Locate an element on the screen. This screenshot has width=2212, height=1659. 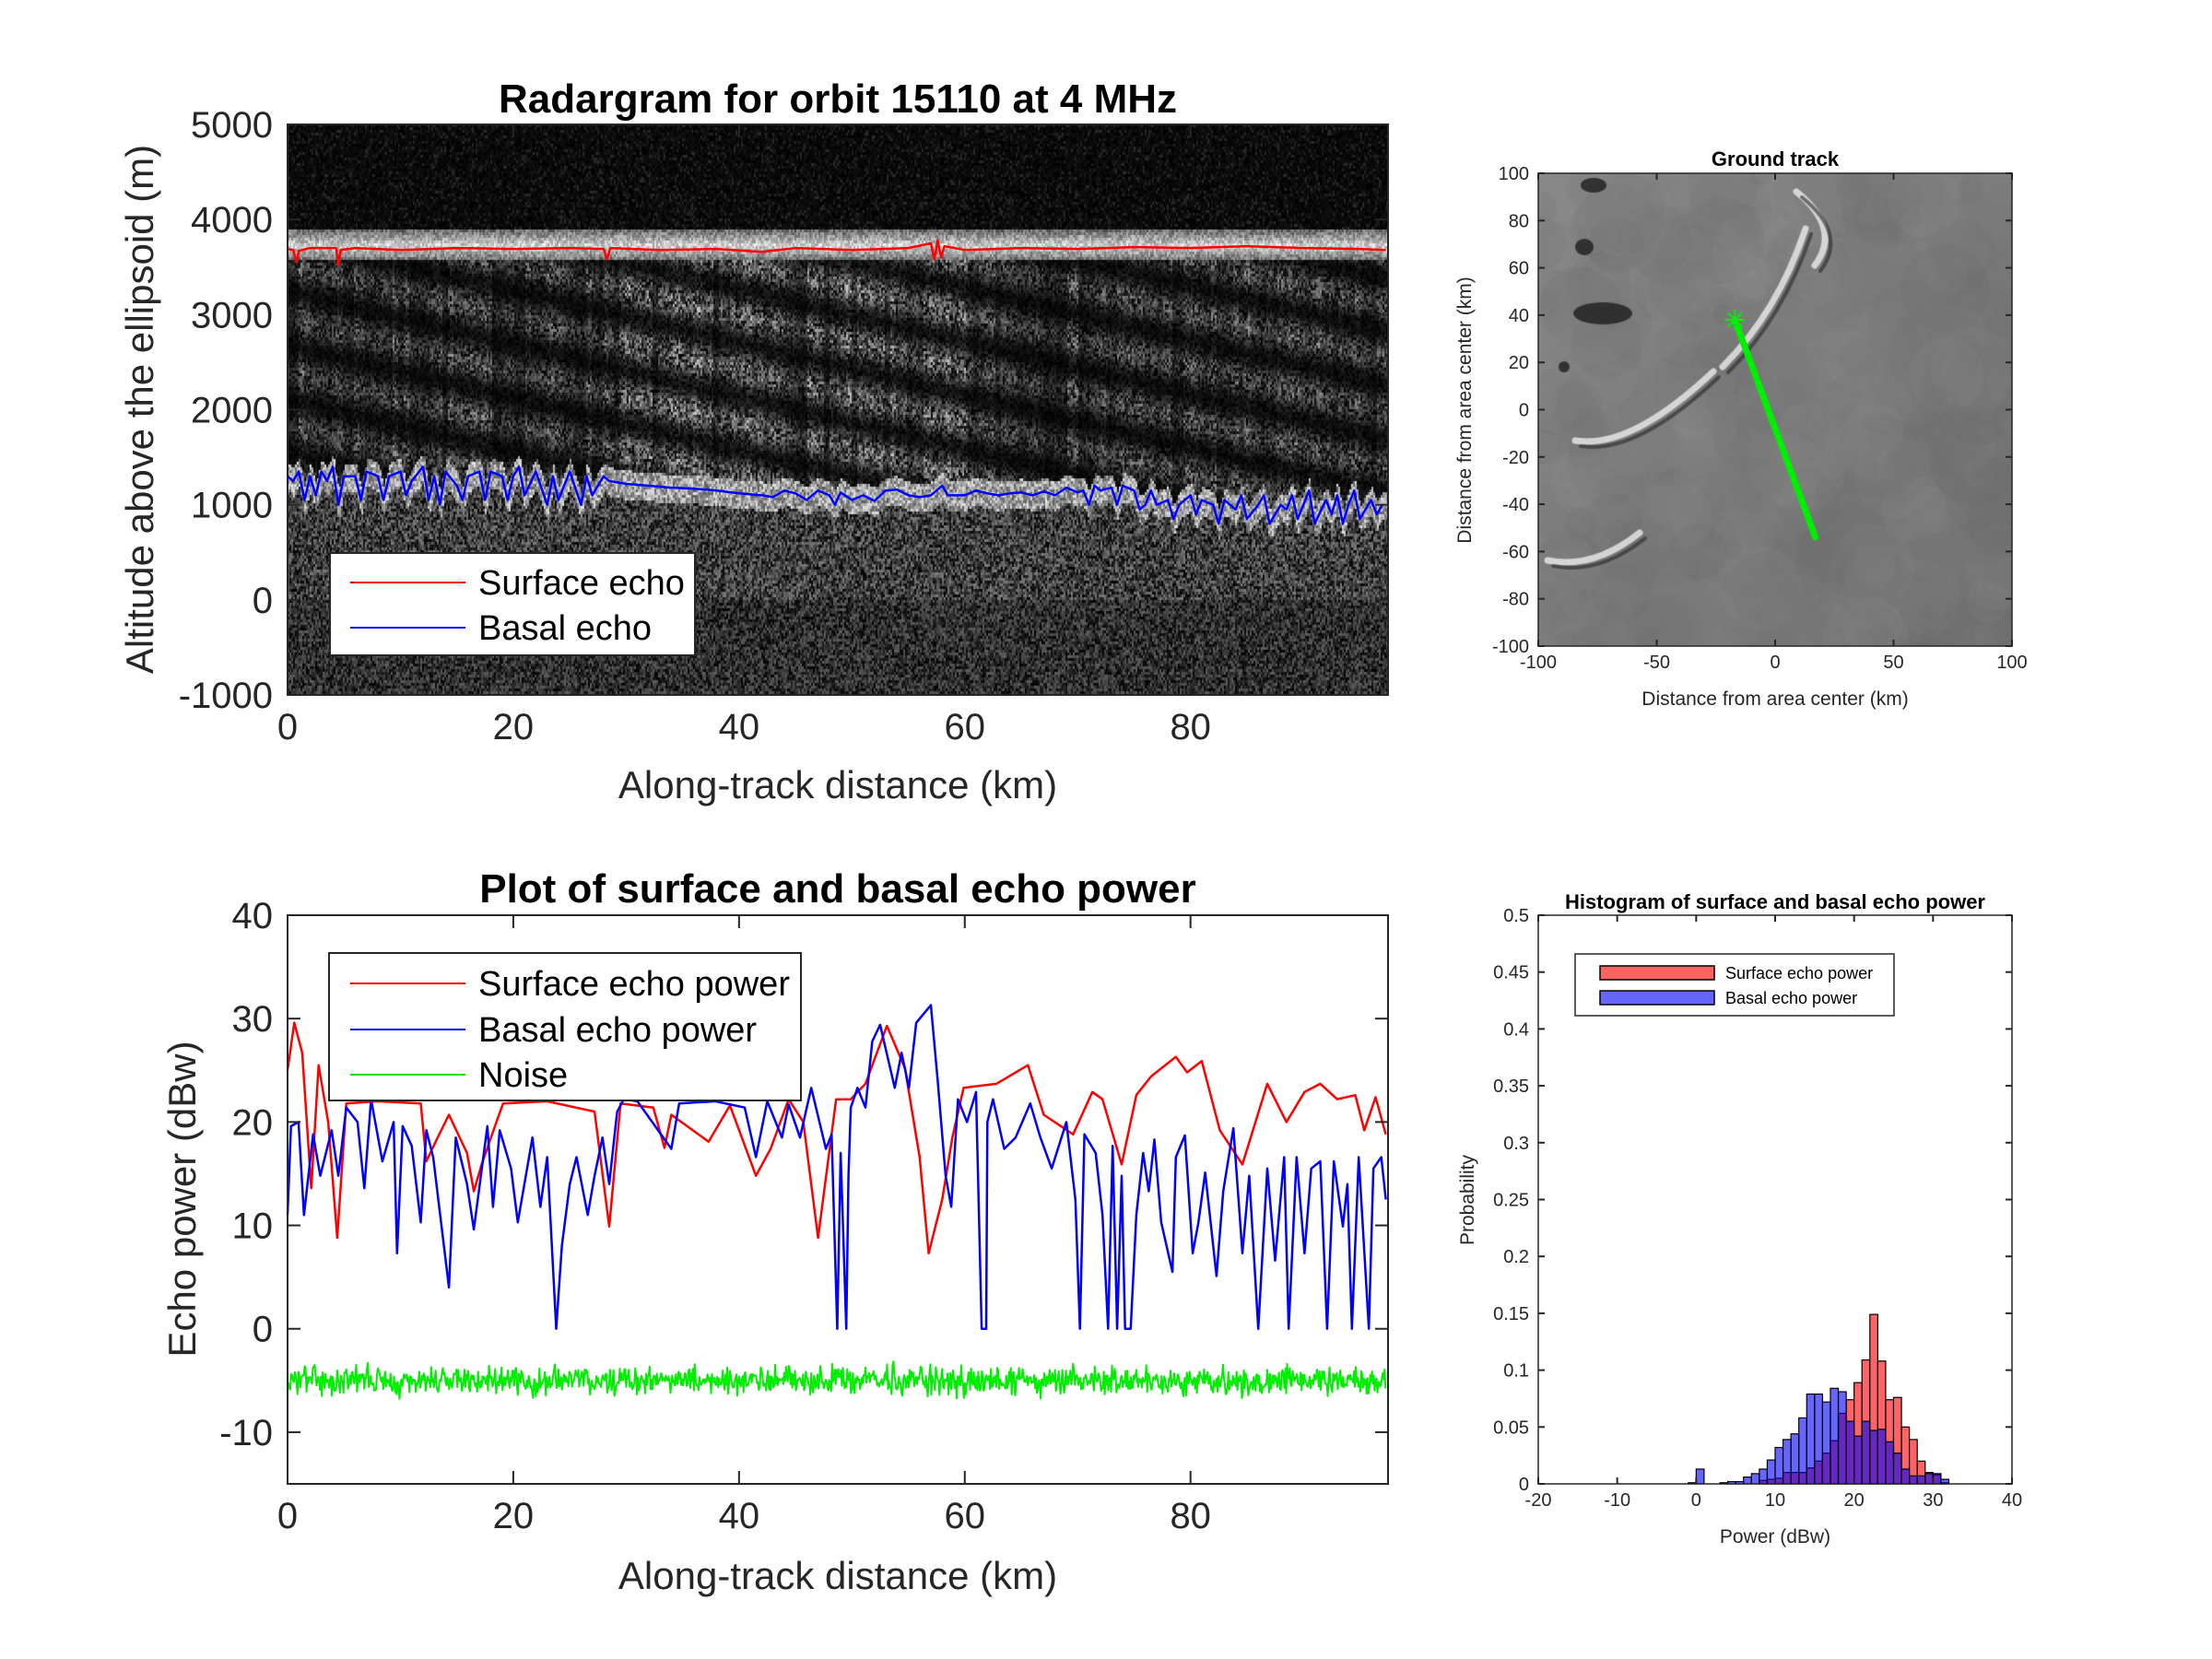
ground-track-line is located at coordinates (1775, 428).